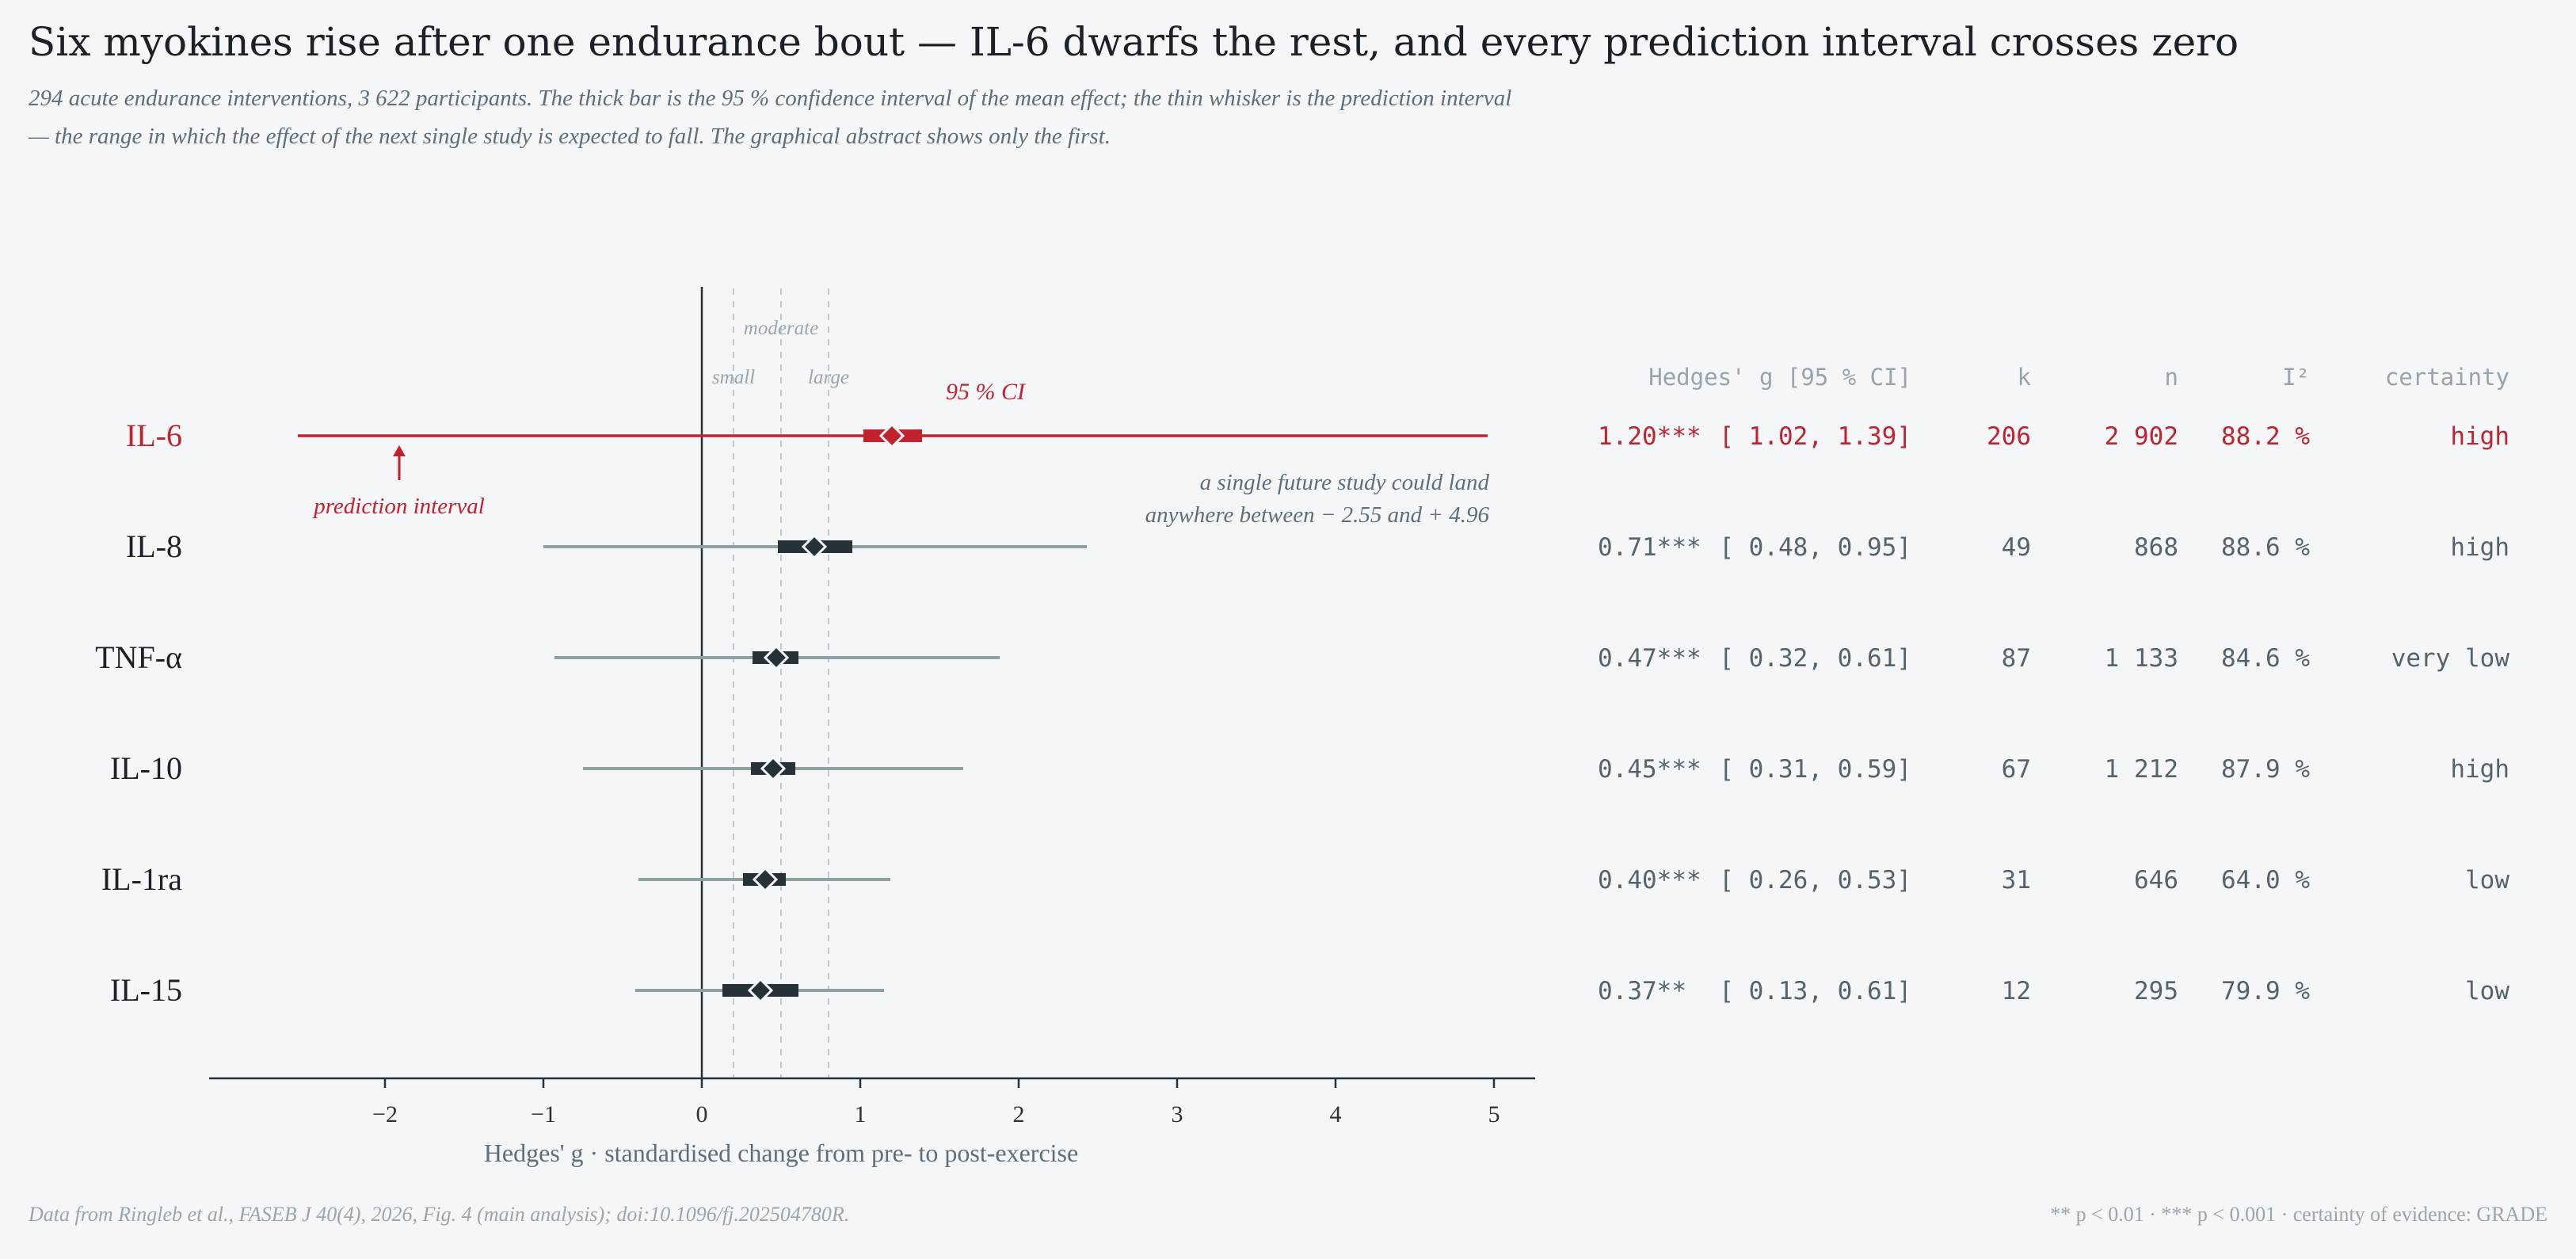 Image resolution: width=2576 pixels, height=1259 pixels. I want to click on table-header-g-ci: Hedges' g [95 % CI], so click(1779, 377).